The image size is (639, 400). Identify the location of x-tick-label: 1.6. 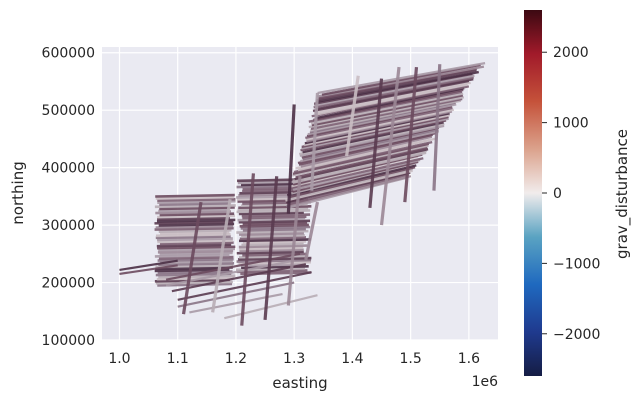
(469, 359).